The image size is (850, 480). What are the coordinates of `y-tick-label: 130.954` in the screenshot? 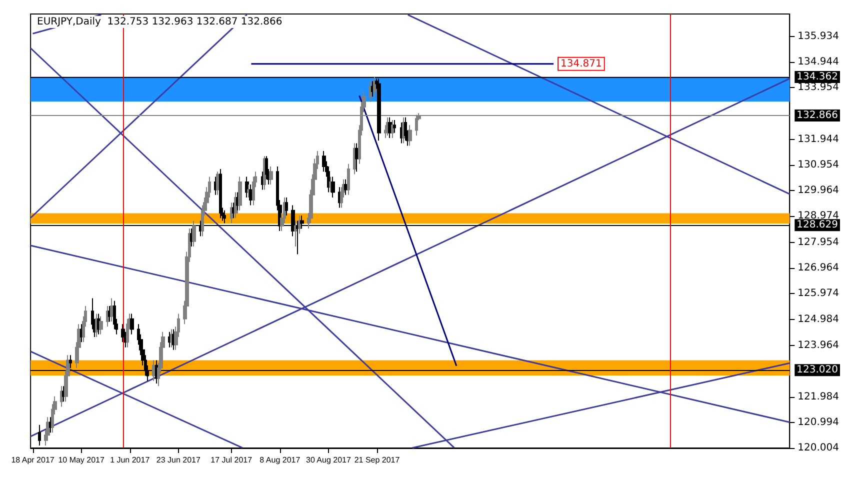 It's located at (819, 165).